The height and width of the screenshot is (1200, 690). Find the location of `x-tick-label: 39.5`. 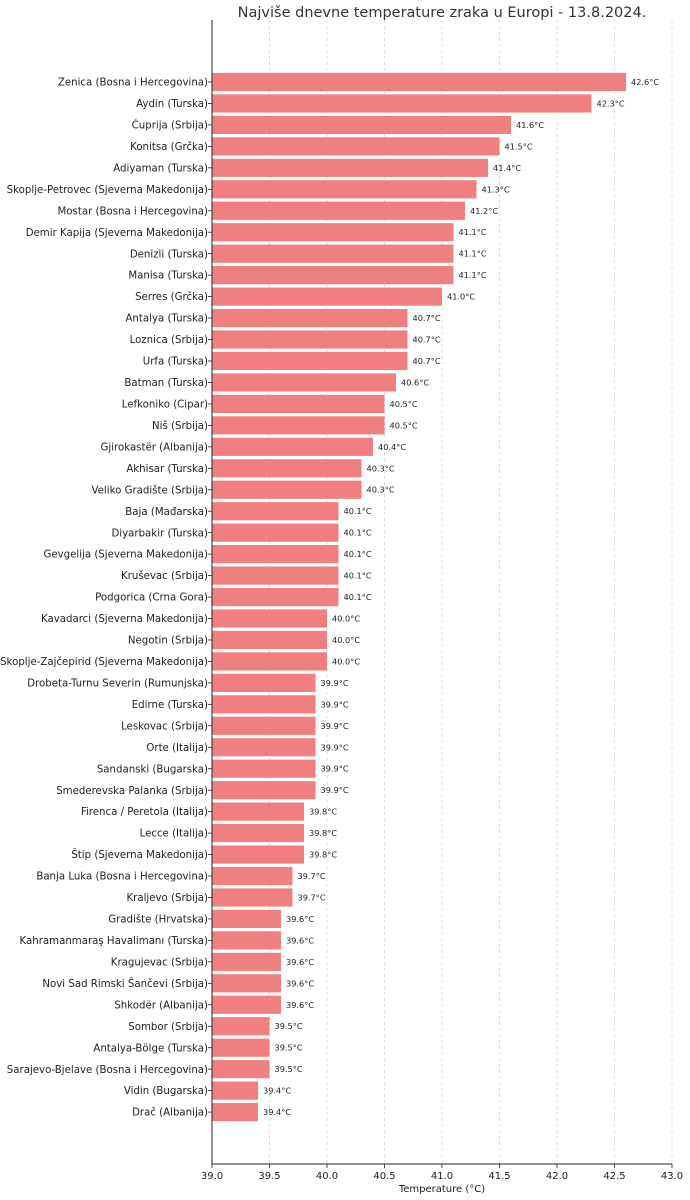

x-tick-label: 39.5 is located at coordinates (269, 1176).